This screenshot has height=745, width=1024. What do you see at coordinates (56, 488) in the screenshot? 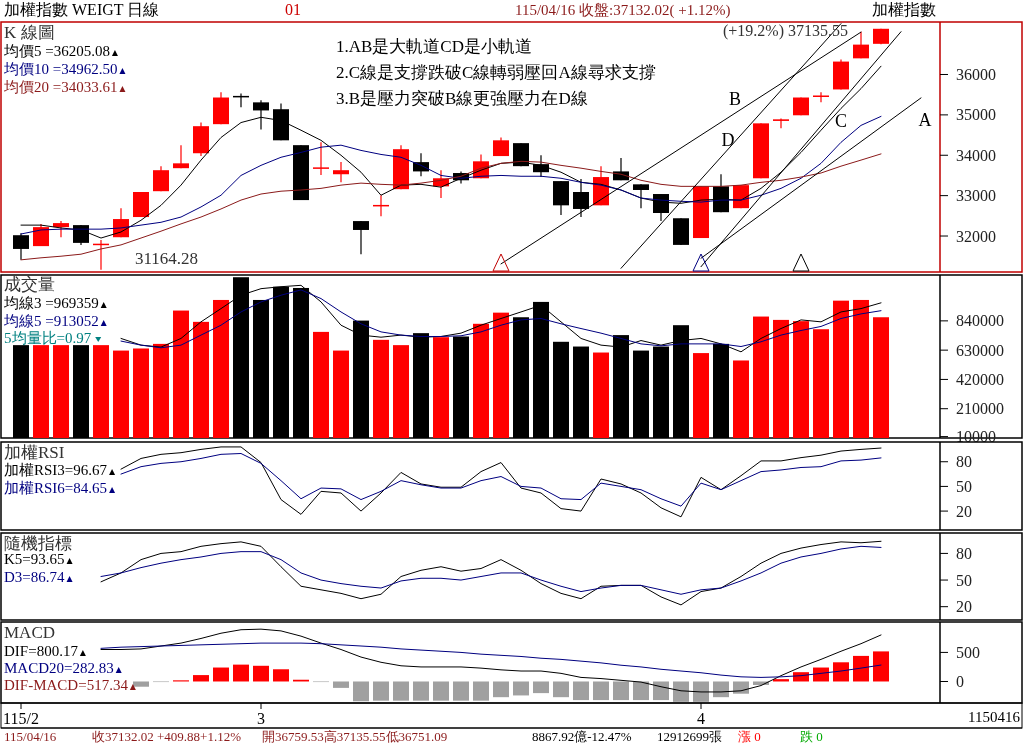
I see `legend-label: 加權RSI6=84.65` at bounding box center [56, 488].